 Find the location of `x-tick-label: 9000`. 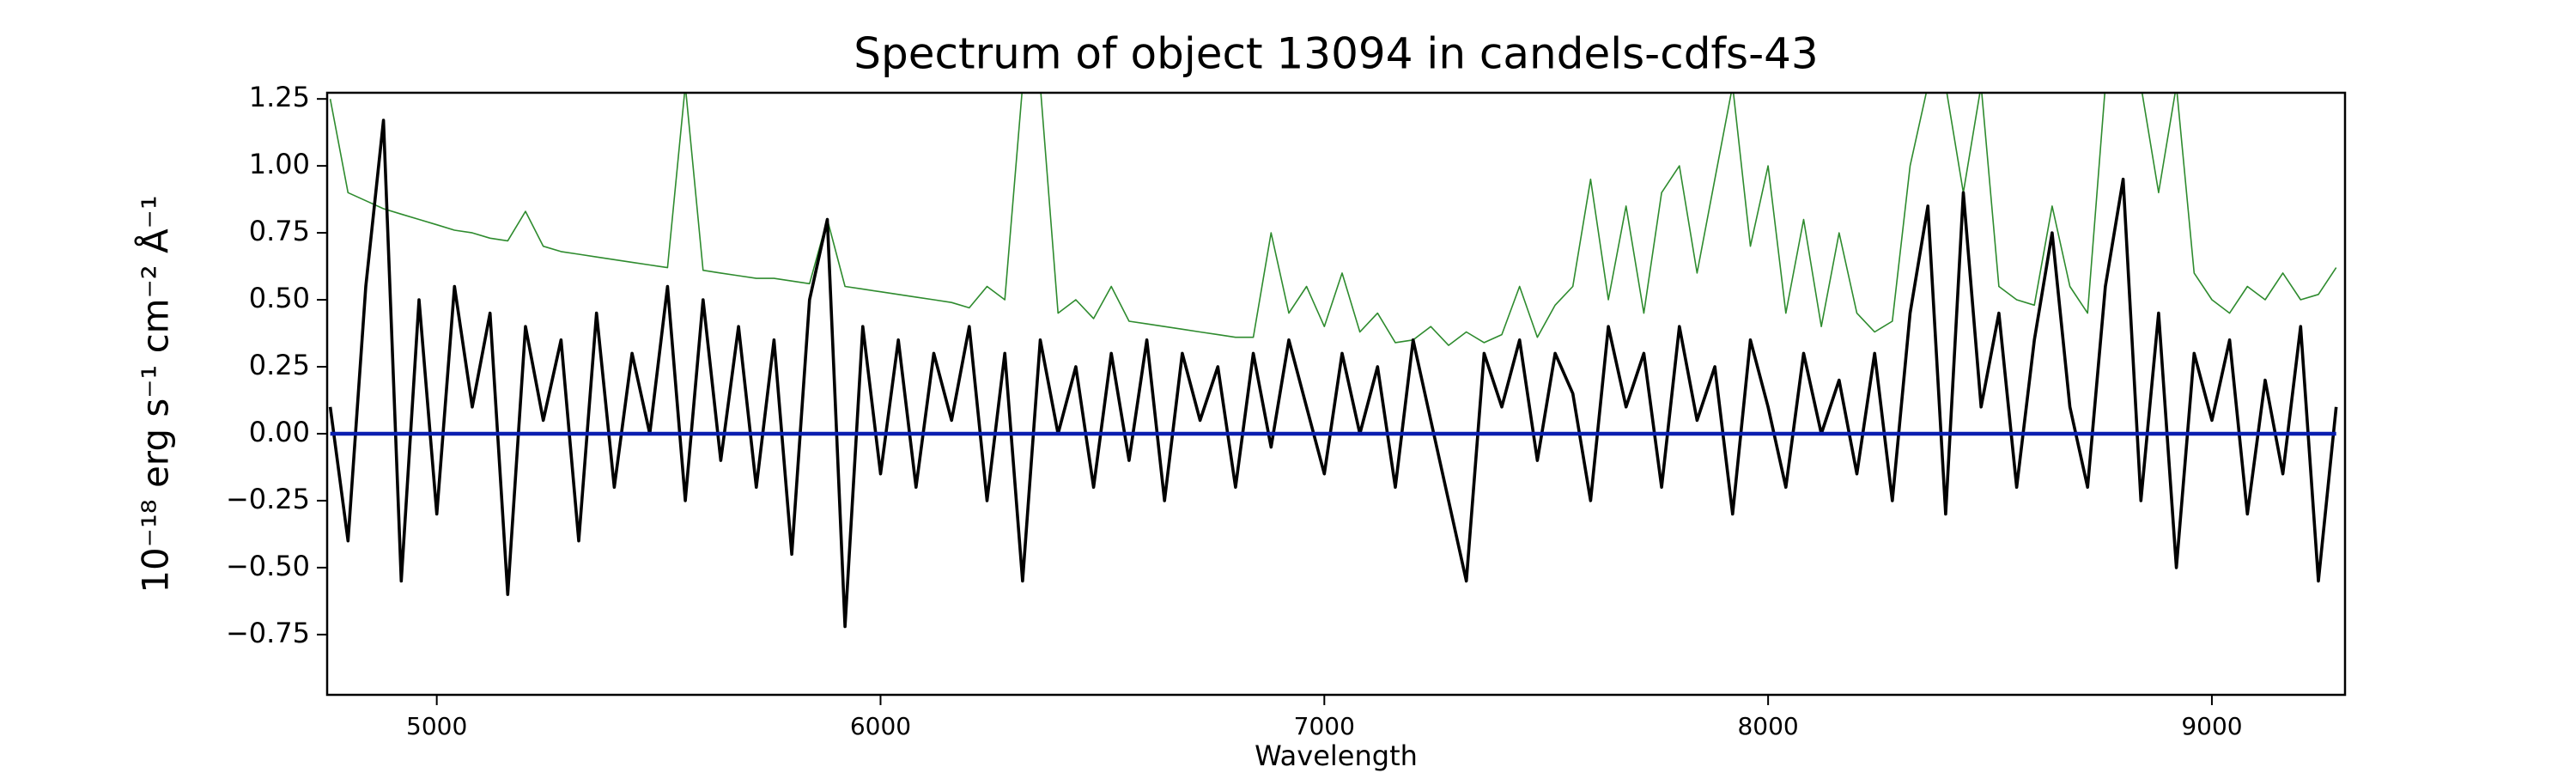

x-tick-label: 9000 is located at coordinates (2211, 726).